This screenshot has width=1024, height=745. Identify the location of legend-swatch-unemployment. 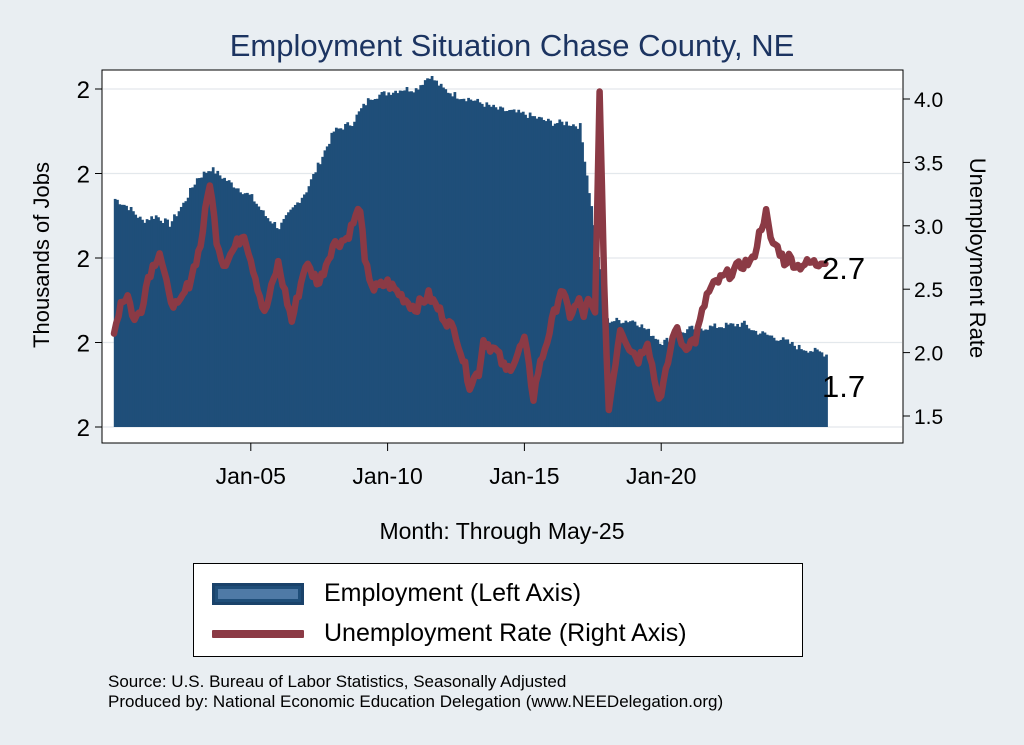
(258, 633).